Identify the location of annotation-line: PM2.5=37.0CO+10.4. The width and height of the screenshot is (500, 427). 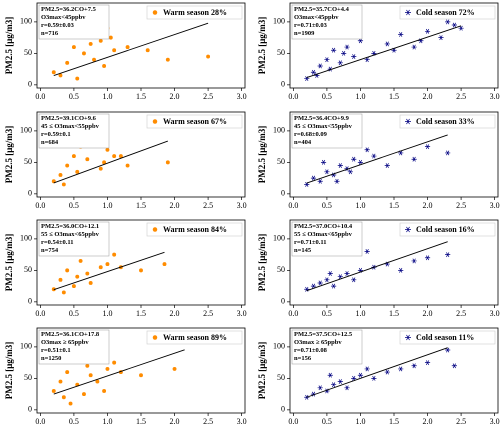
(323, 226).